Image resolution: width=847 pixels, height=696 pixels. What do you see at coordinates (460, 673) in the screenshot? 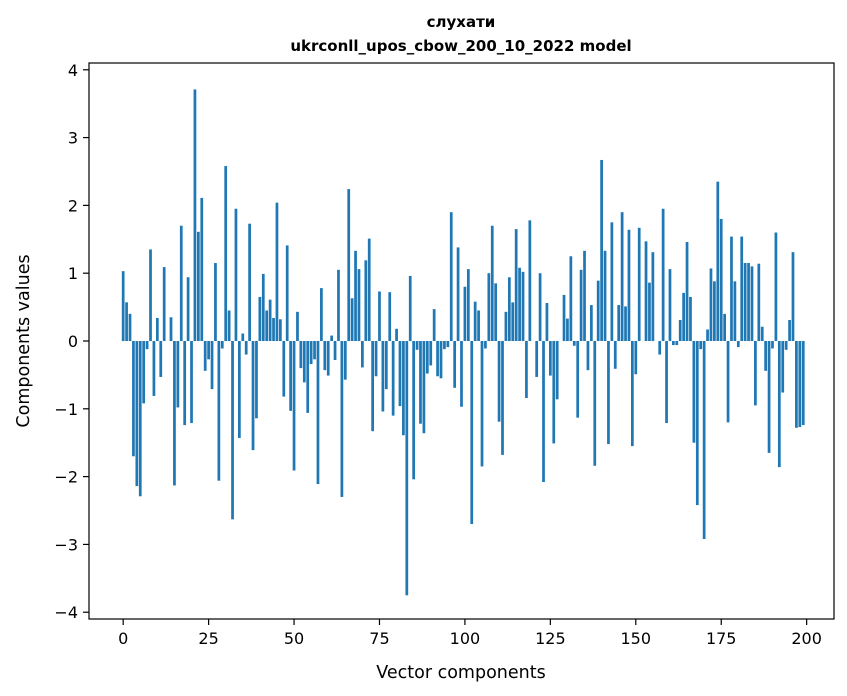
I see `x-axis-label: Vector components` at bounding box center [460, 673].